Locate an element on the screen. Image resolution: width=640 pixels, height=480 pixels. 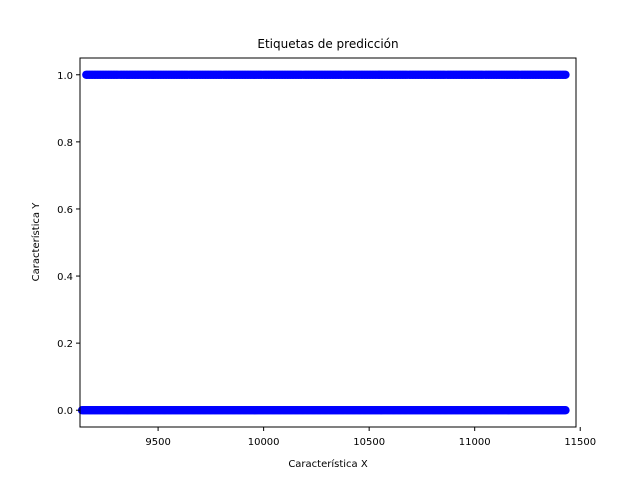
y-tick-label: 0.2 is located at coordinates (65, 344).